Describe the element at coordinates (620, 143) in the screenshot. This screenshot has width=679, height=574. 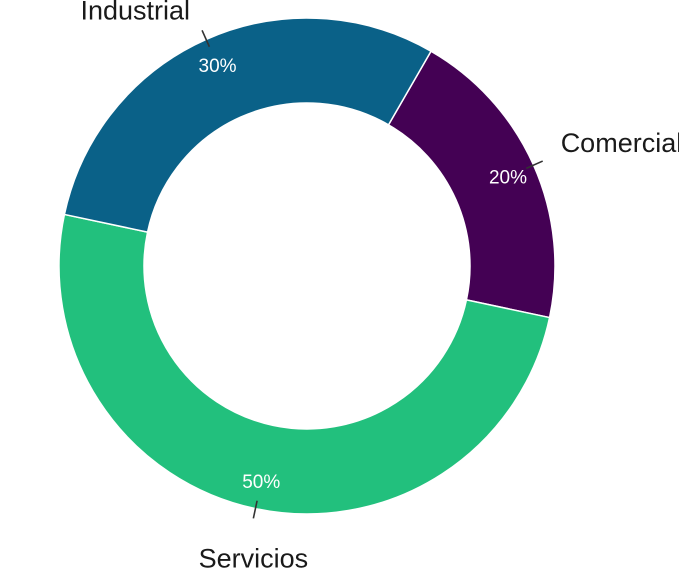
I see `category-label-comercial: Comercial` at that location.